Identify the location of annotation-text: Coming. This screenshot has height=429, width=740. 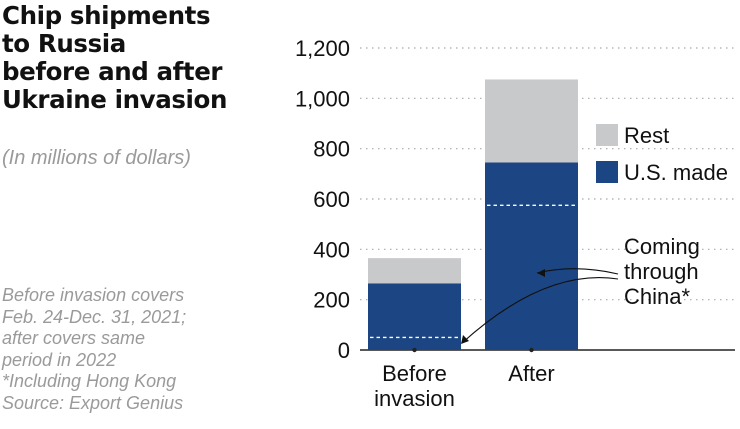
(662, 246).